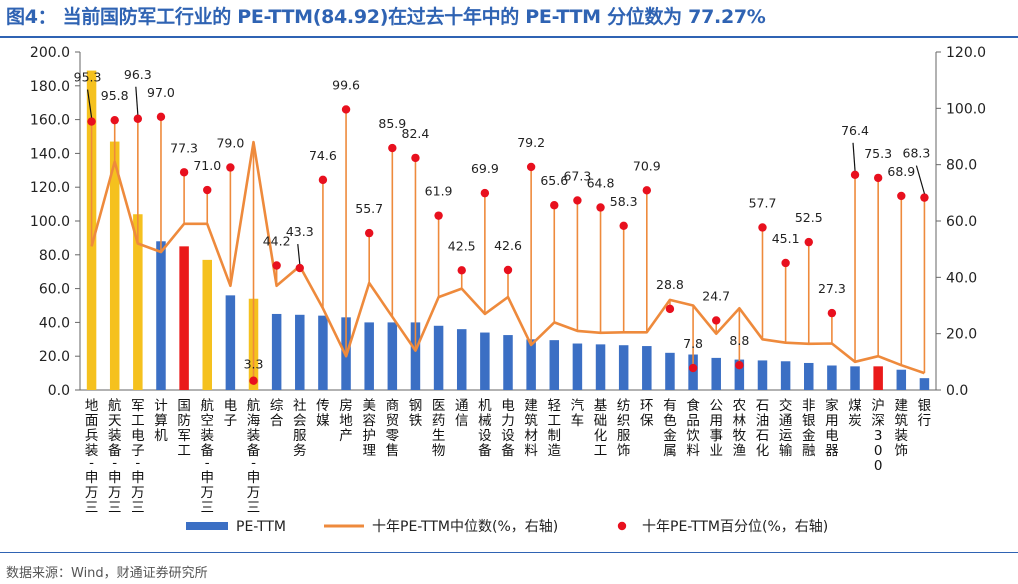 The height and width of the screenshot is (584, 1018). Describe the element at coordinates (762, 375) in the screenshot. I see `bar-石油石化` at that location.